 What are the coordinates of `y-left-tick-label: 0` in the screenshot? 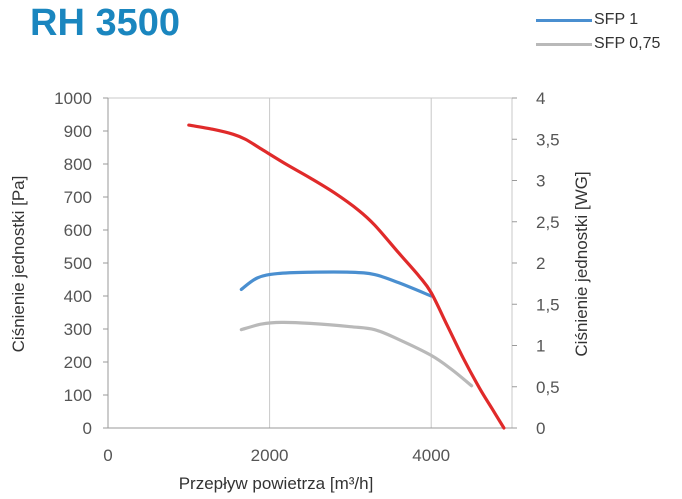 It's located at (87, 428).